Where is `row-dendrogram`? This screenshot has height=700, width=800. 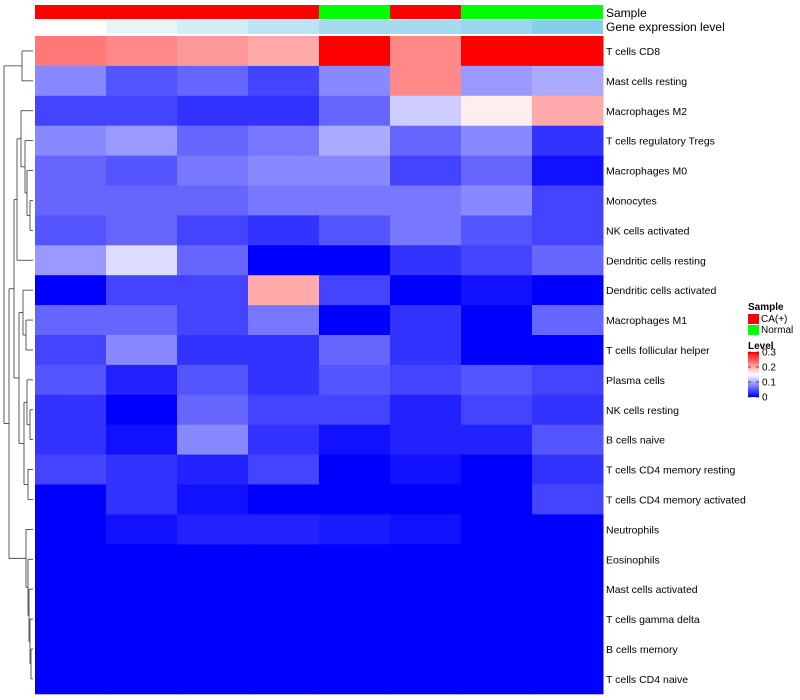 row-dendrogram is located at coordinates (18, 365).